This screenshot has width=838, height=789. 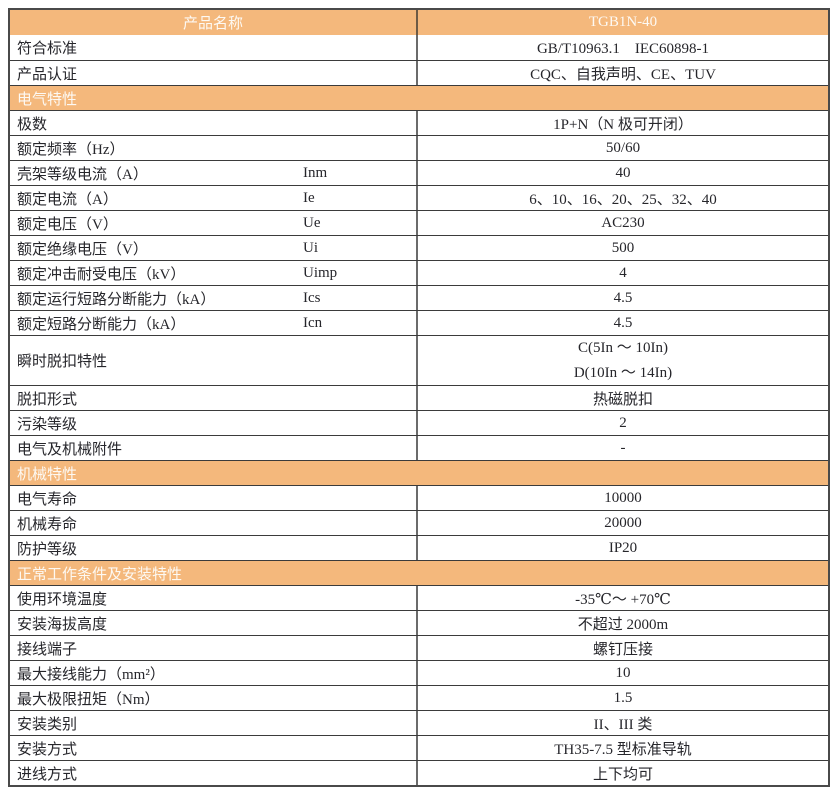 What do you see at coordinates (312, 222) in the screenshot?
I see `spec-symbol: Ue` at bounding box center [312, 222].